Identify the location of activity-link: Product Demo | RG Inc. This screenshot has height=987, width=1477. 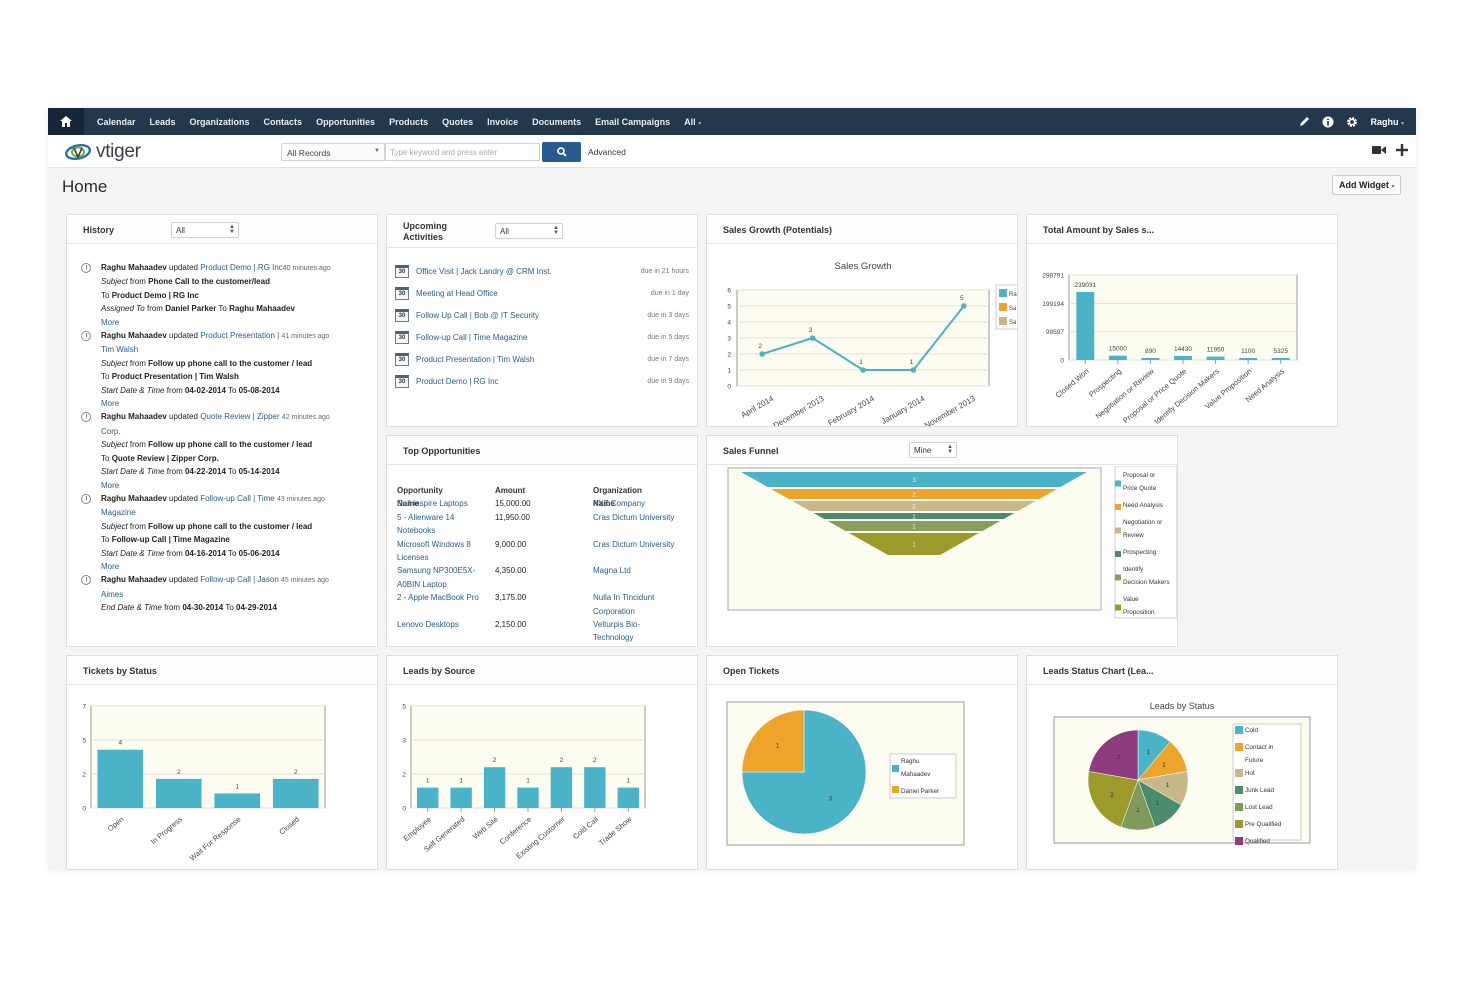
(457, 381).